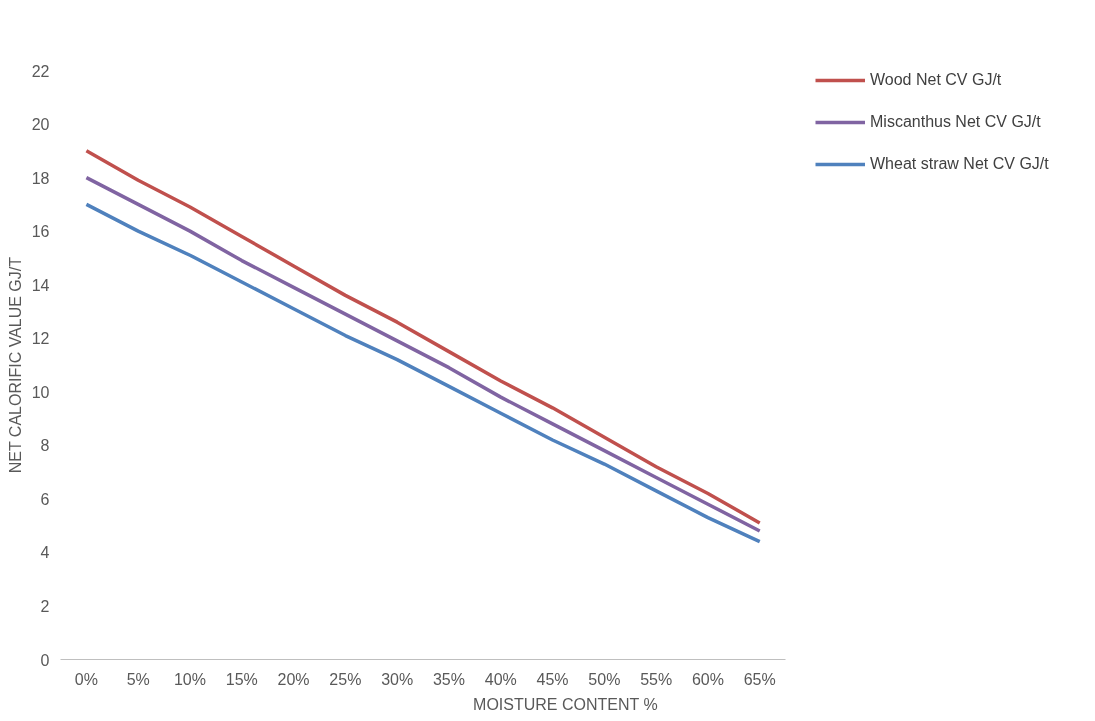 The height and width of the screenshot is (721, 1095). Describe the element at coordinates (448, 679) in the screenshot. I see `x-tick-label: 35%` at that location.